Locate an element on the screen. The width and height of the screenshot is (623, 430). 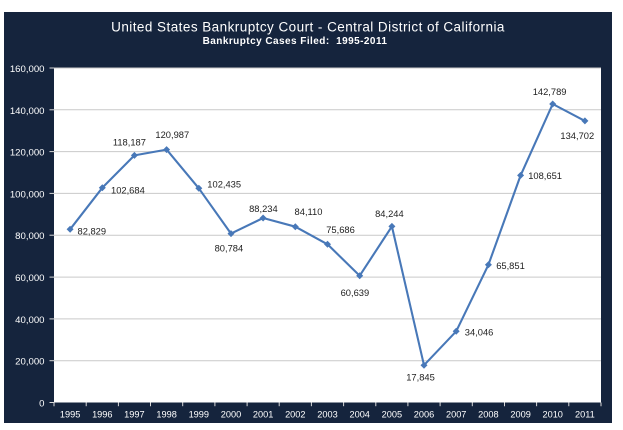
svg-text: 1995 is located at coordinates (70, 415).